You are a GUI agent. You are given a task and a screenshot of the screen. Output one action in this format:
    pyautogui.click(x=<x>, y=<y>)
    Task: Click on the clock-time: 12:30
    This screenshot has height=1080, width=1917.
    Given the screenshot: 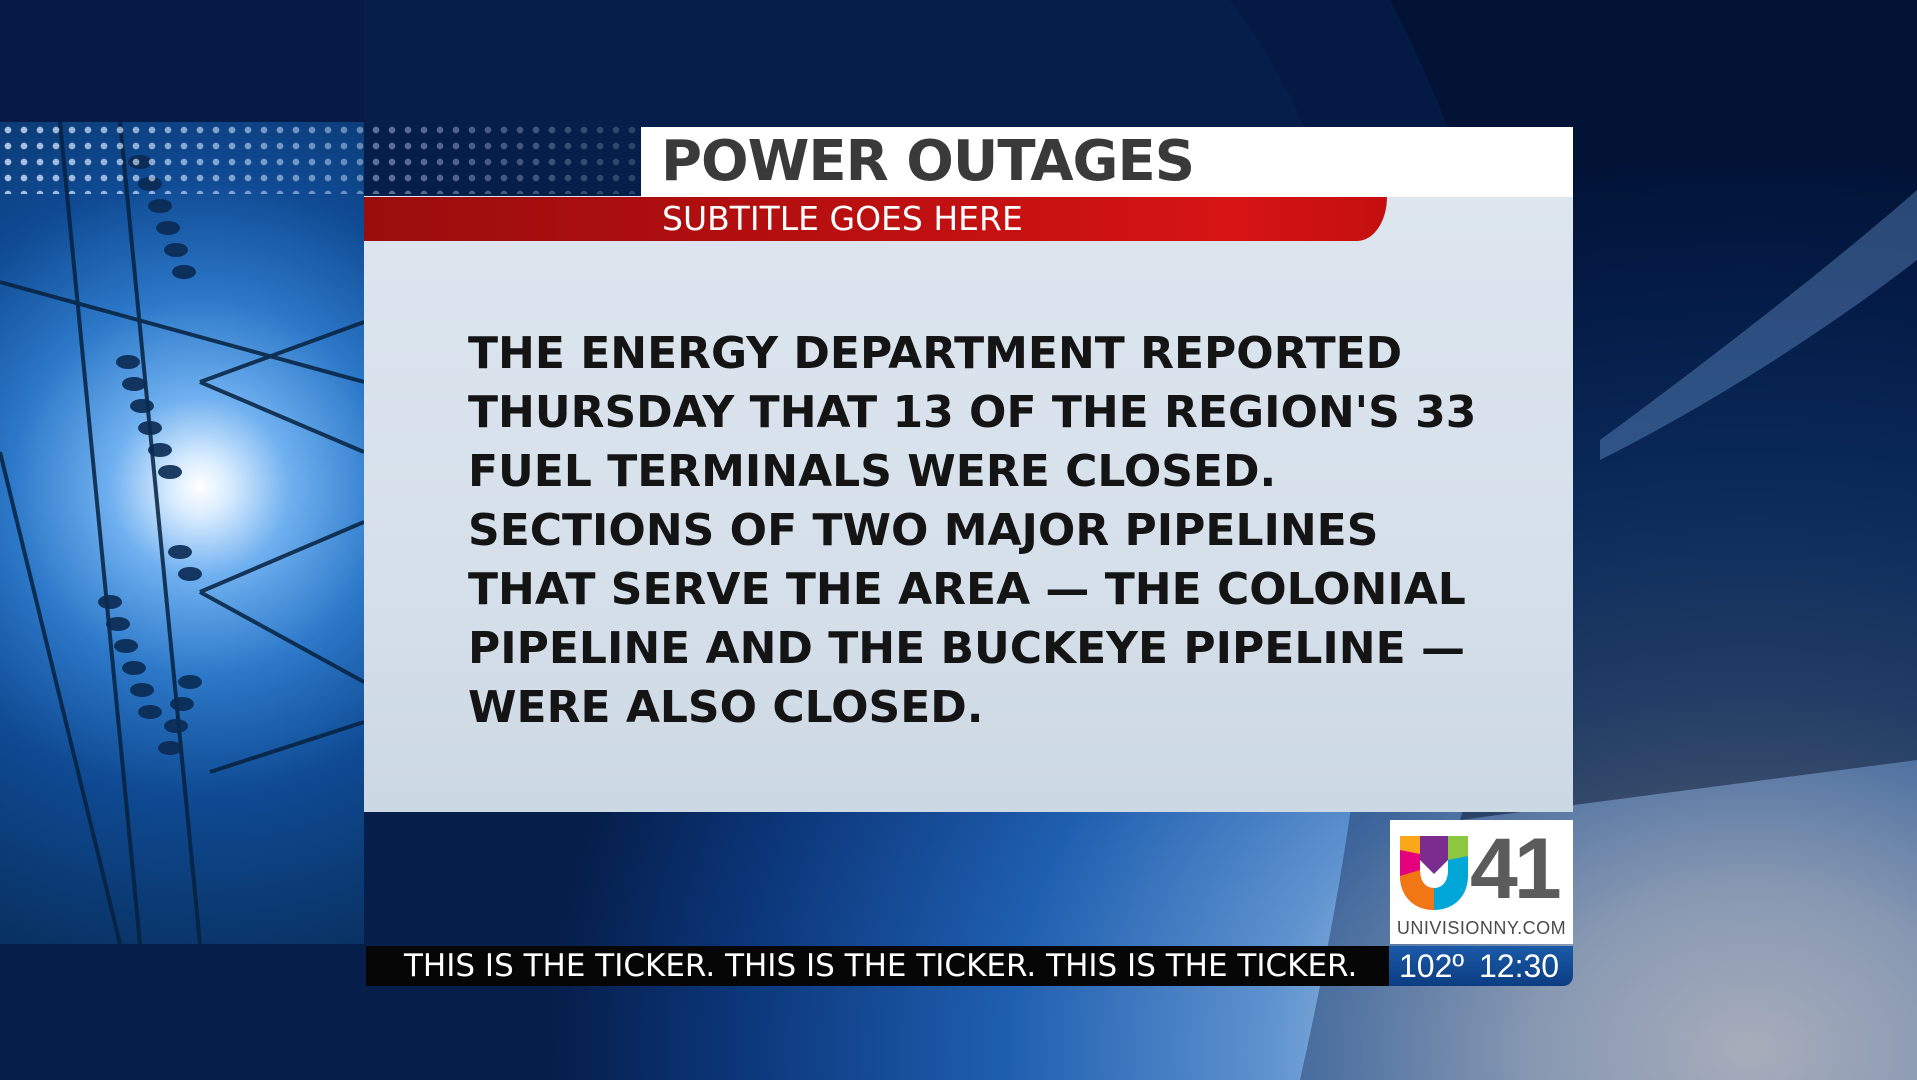 What is the action you would take?
    pyautogui.click(x=1519, y=966)
    